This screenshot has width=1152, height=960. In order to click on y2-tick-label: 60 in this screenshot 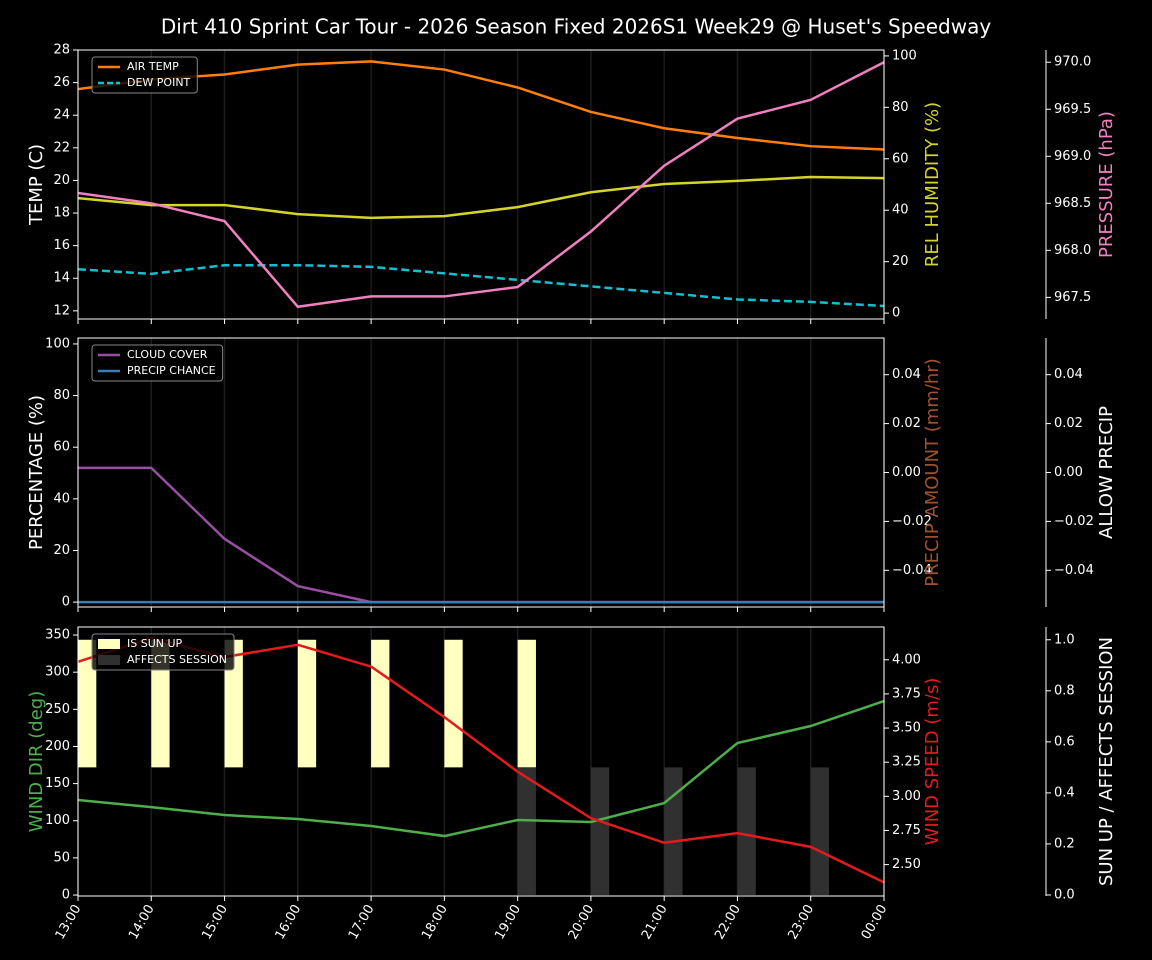, I will do `click(900, 158)`.